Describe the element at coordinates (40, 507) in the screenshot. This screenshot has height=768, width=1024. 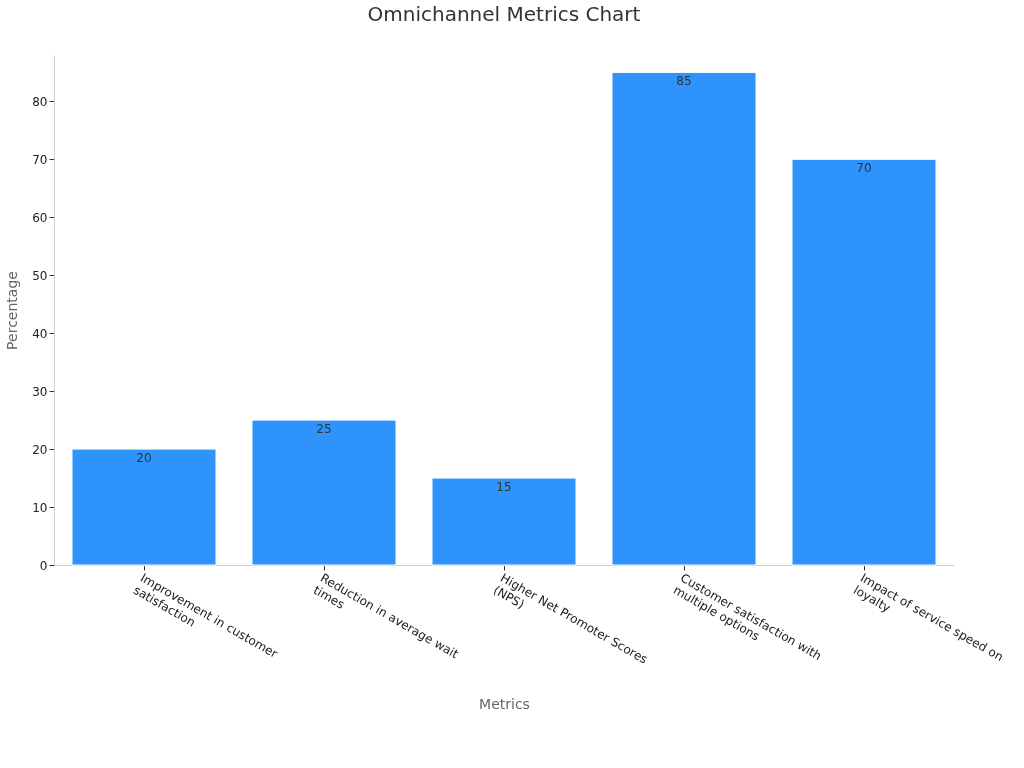
I see `y-tick-label: 10` at that location.